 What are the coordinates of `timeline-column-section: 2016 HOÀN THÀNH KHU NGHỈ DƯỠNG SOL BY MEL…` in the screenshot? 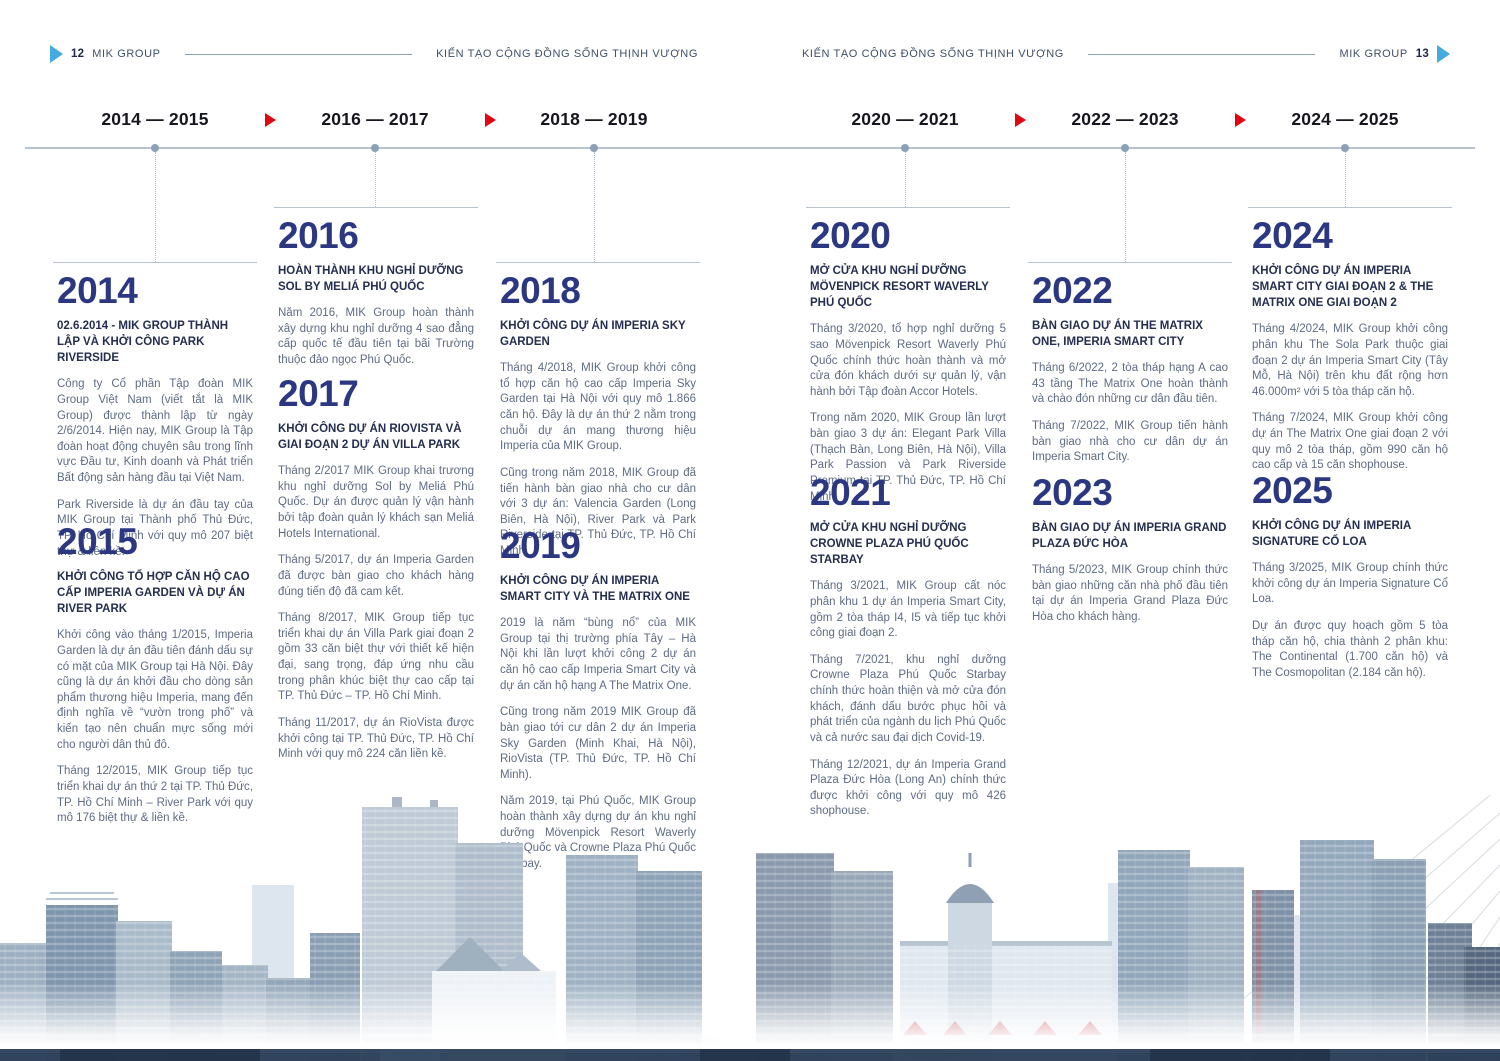 It's located at (376, 298).